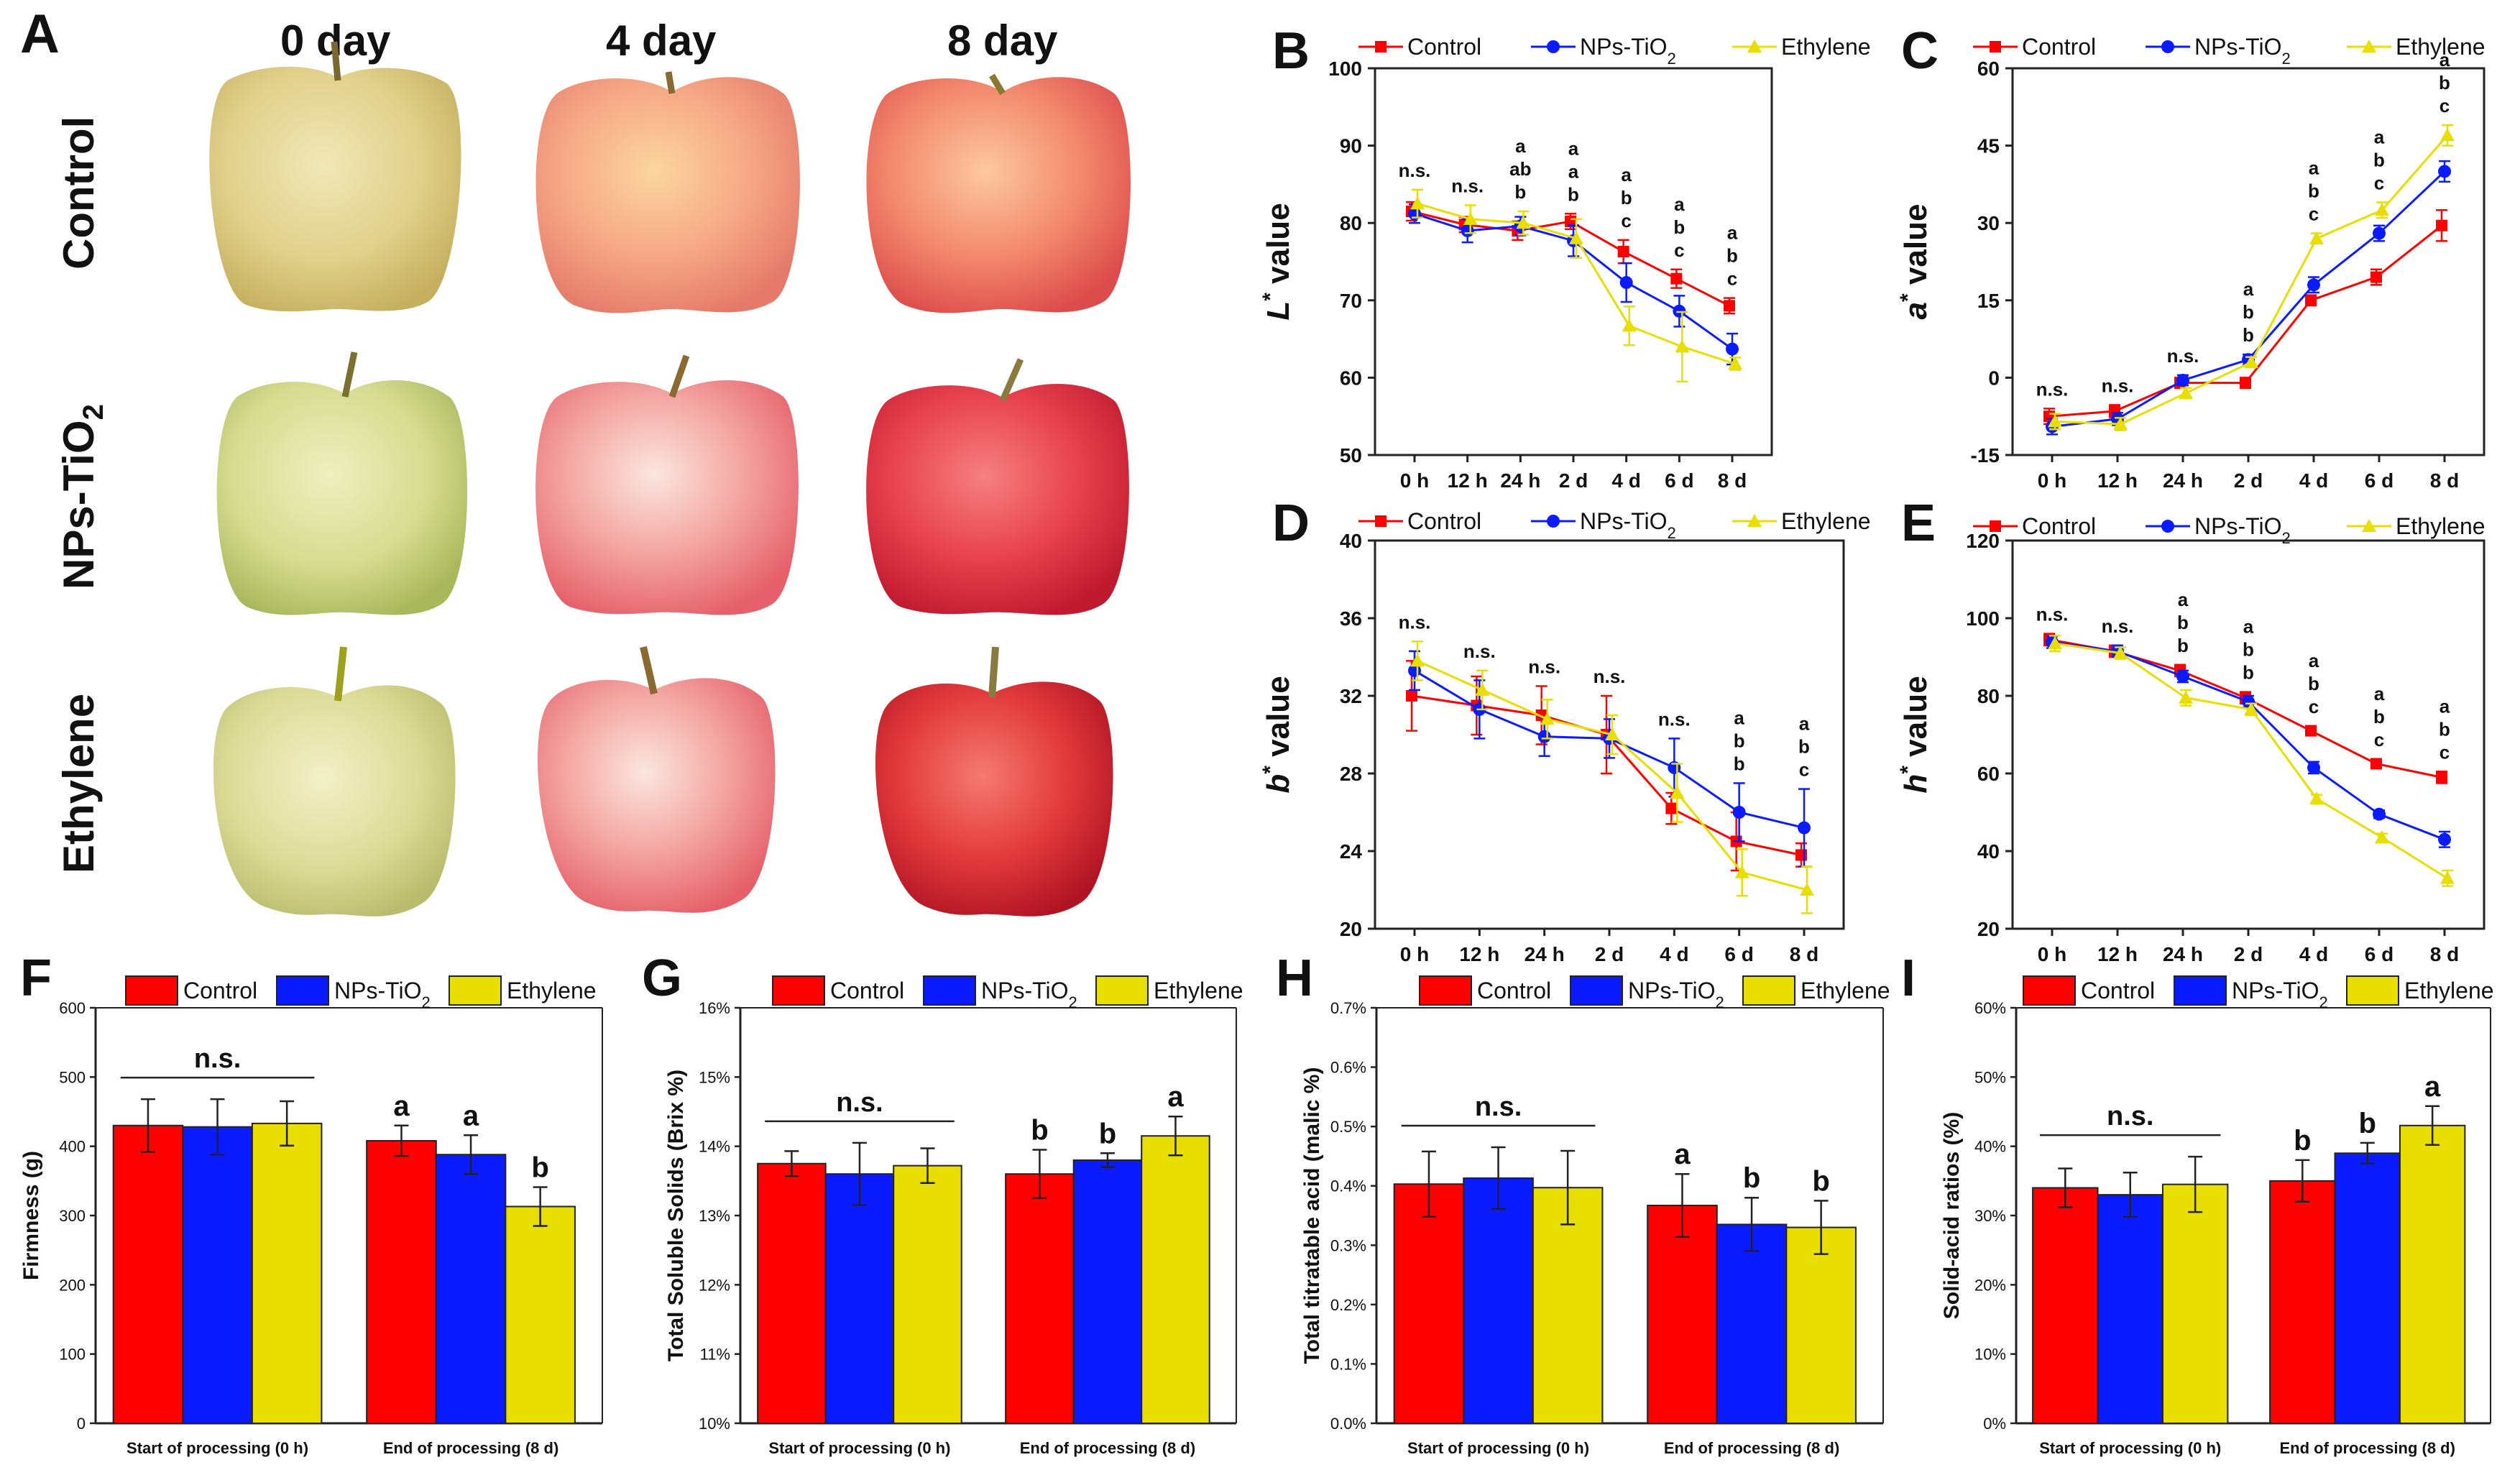  Describe the element at coordinates (1278, 311) in the screenshot. I see `y-axis-variable: L` at that location.